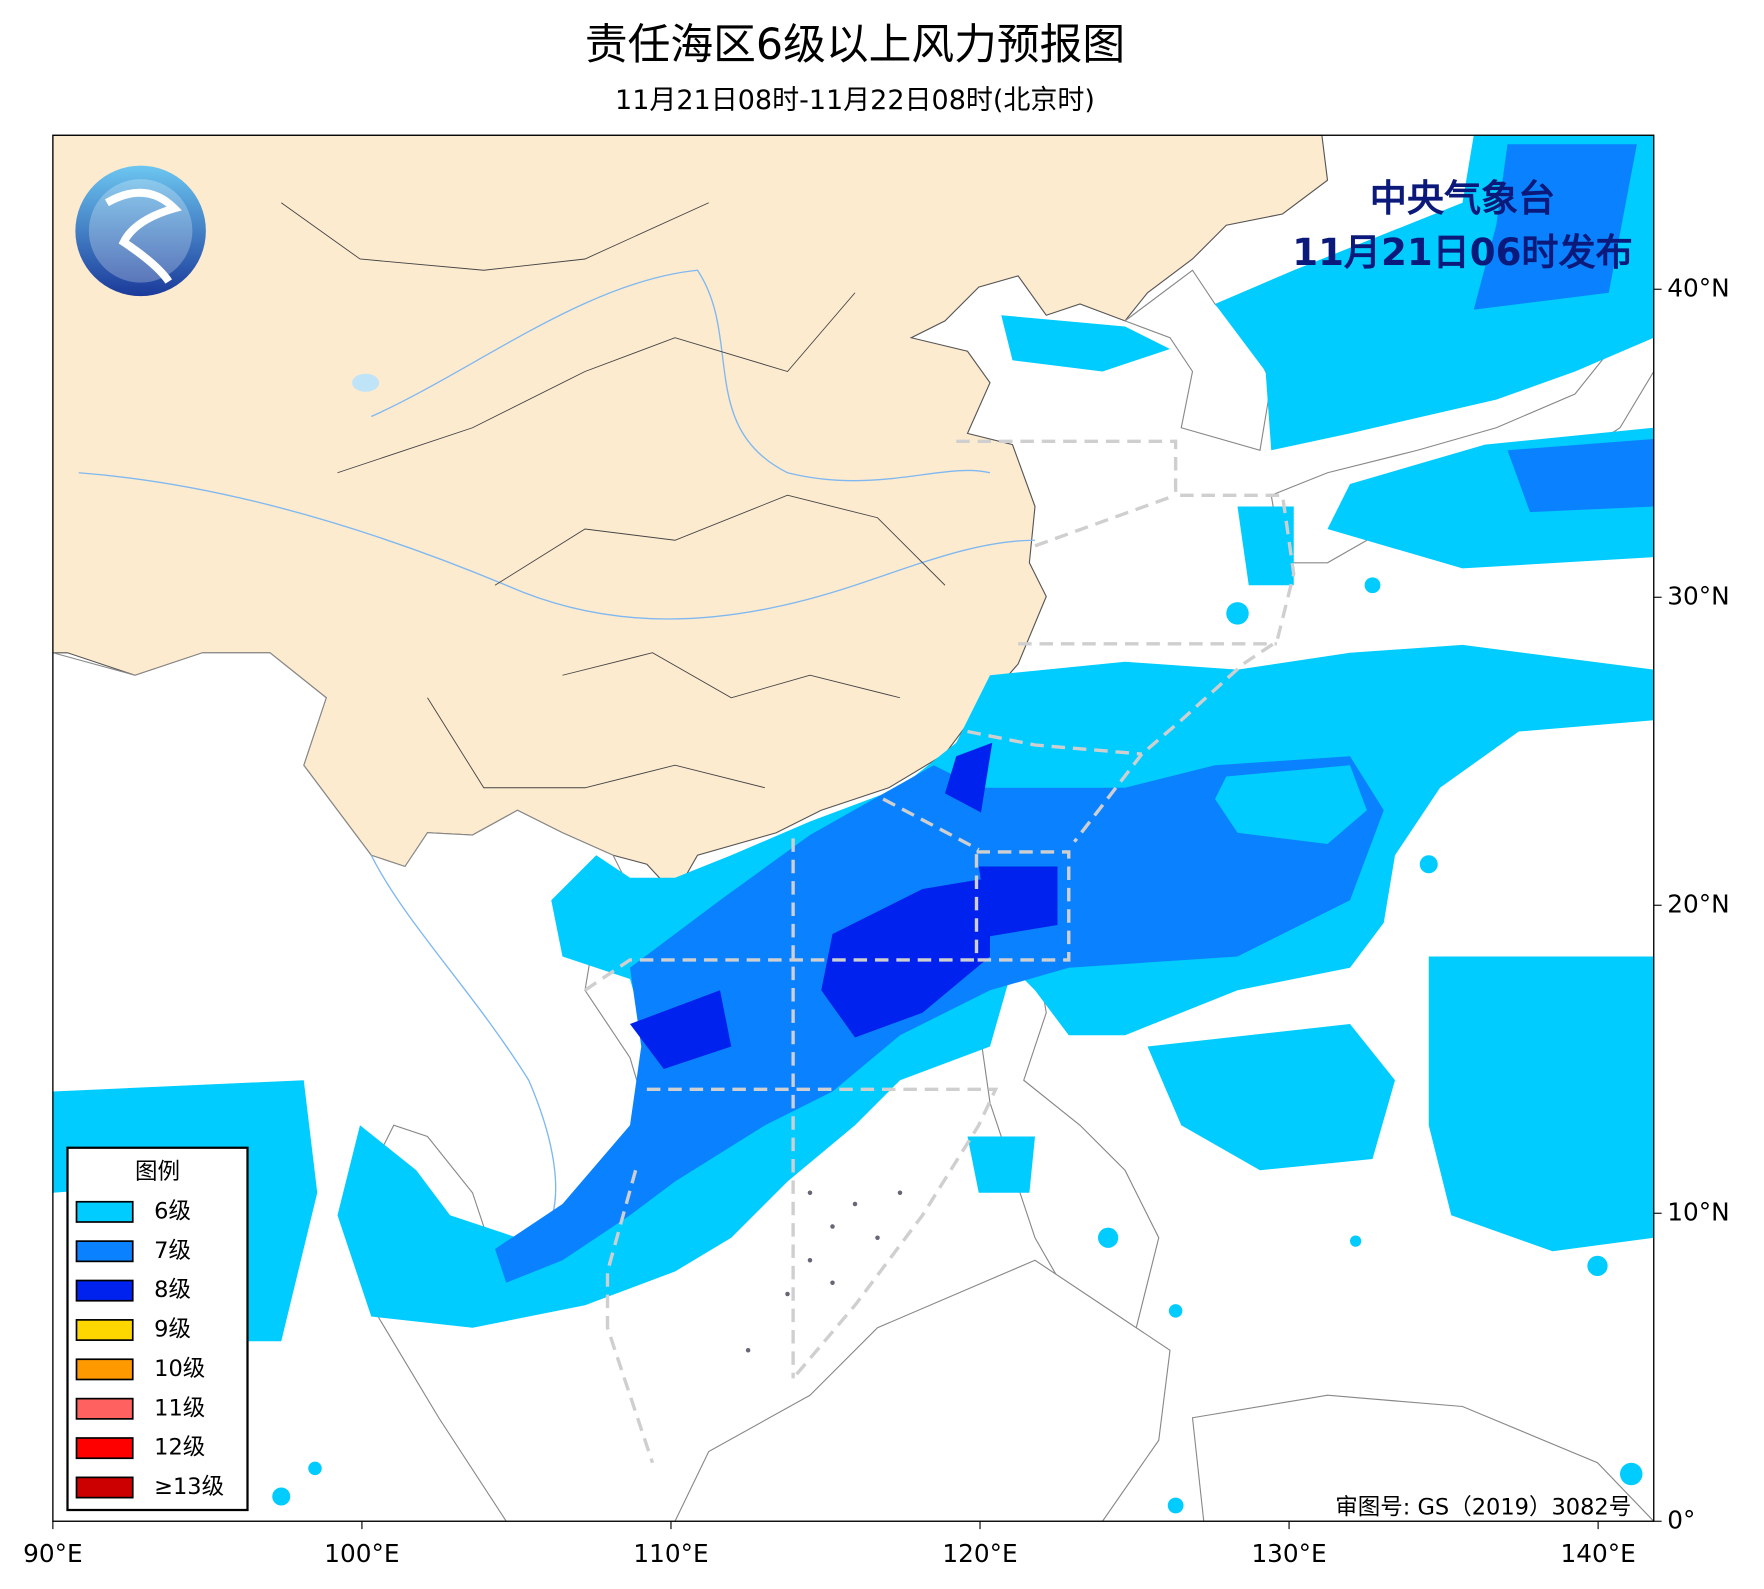 The width and height of the screenshot is (1764, 1589). I want to click on map-title: 责任海区6级以上风力预报图, so click(855, 45).